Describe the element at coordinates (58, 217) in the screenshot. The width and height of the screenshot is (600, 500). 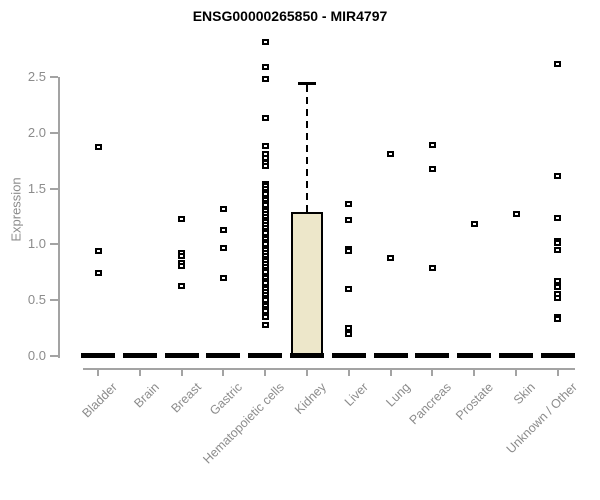
I see `y-axis-line` at that location.